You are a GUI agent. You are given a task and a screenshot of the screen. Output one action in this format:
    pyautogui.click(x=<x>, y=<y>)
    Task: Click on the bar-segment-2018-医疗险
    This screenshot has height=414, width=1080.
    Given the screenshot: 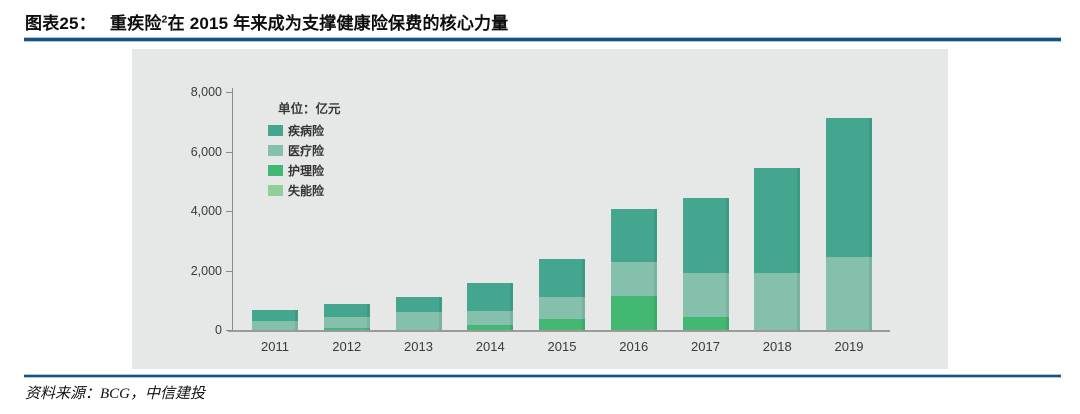 What is the action you would take?
    pyautogui.click(x=777, y=301)
    